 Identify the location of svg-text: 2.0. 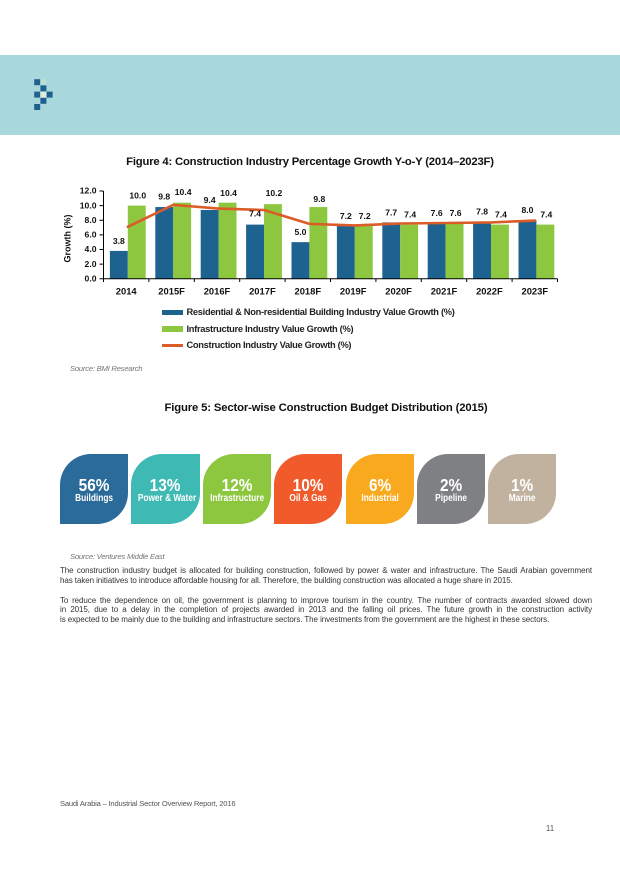
(91, 264).